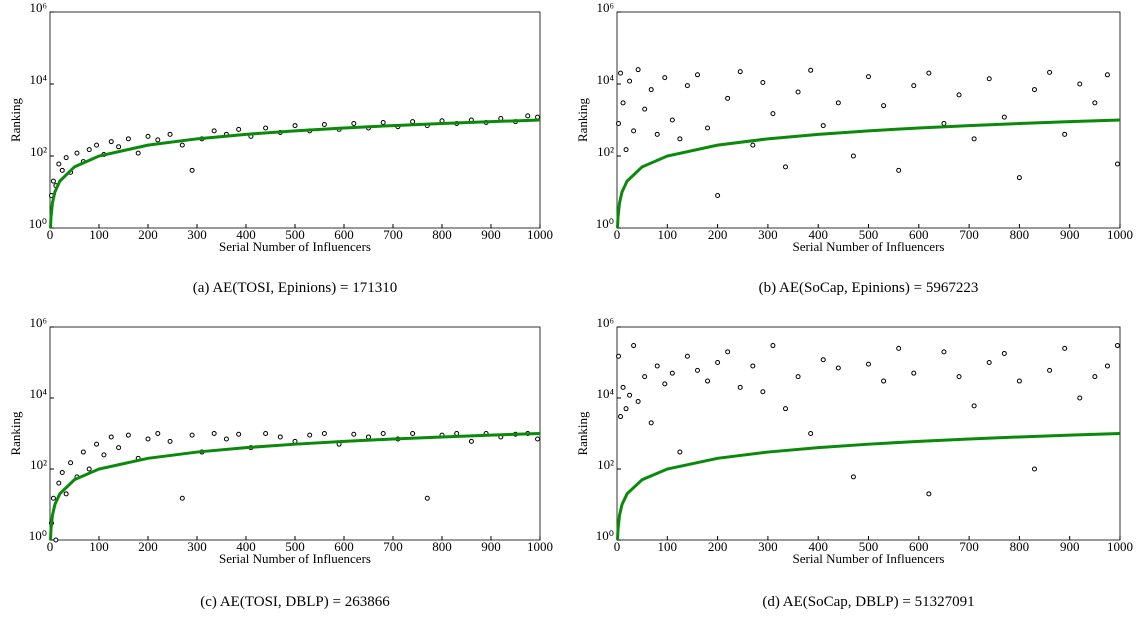 This screenshot has width=1136, height=618. What do you see at coordinates (868, 173) in the screenshot?
I see `reference-line` at bounding box center [868, 173].